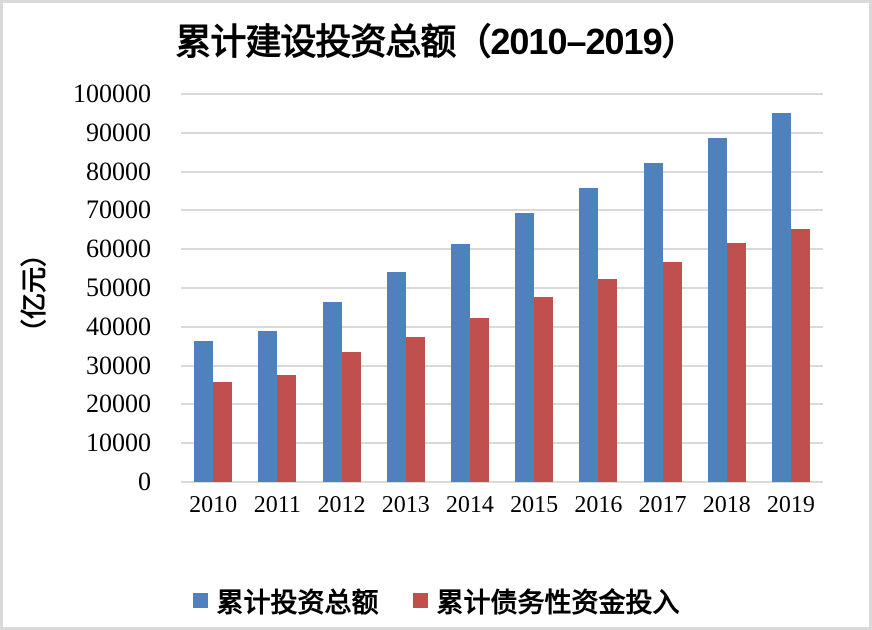 This screenshot has width=872, height=630. I want to click on x-tick-label-2012: 2012, so click(341, 505).